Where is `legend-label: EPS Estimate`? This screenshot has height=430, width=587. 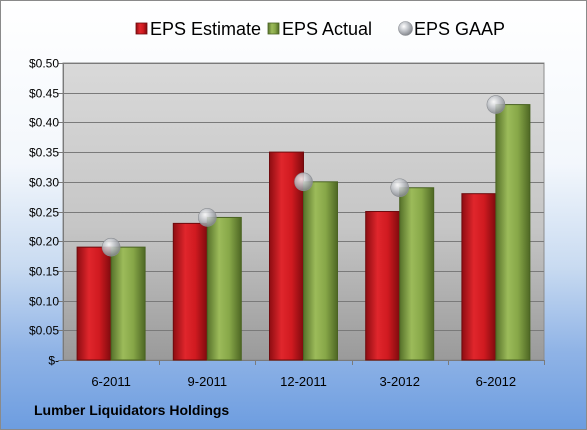
legend-label: EPS Estimate is located at coordinates (205, 29).